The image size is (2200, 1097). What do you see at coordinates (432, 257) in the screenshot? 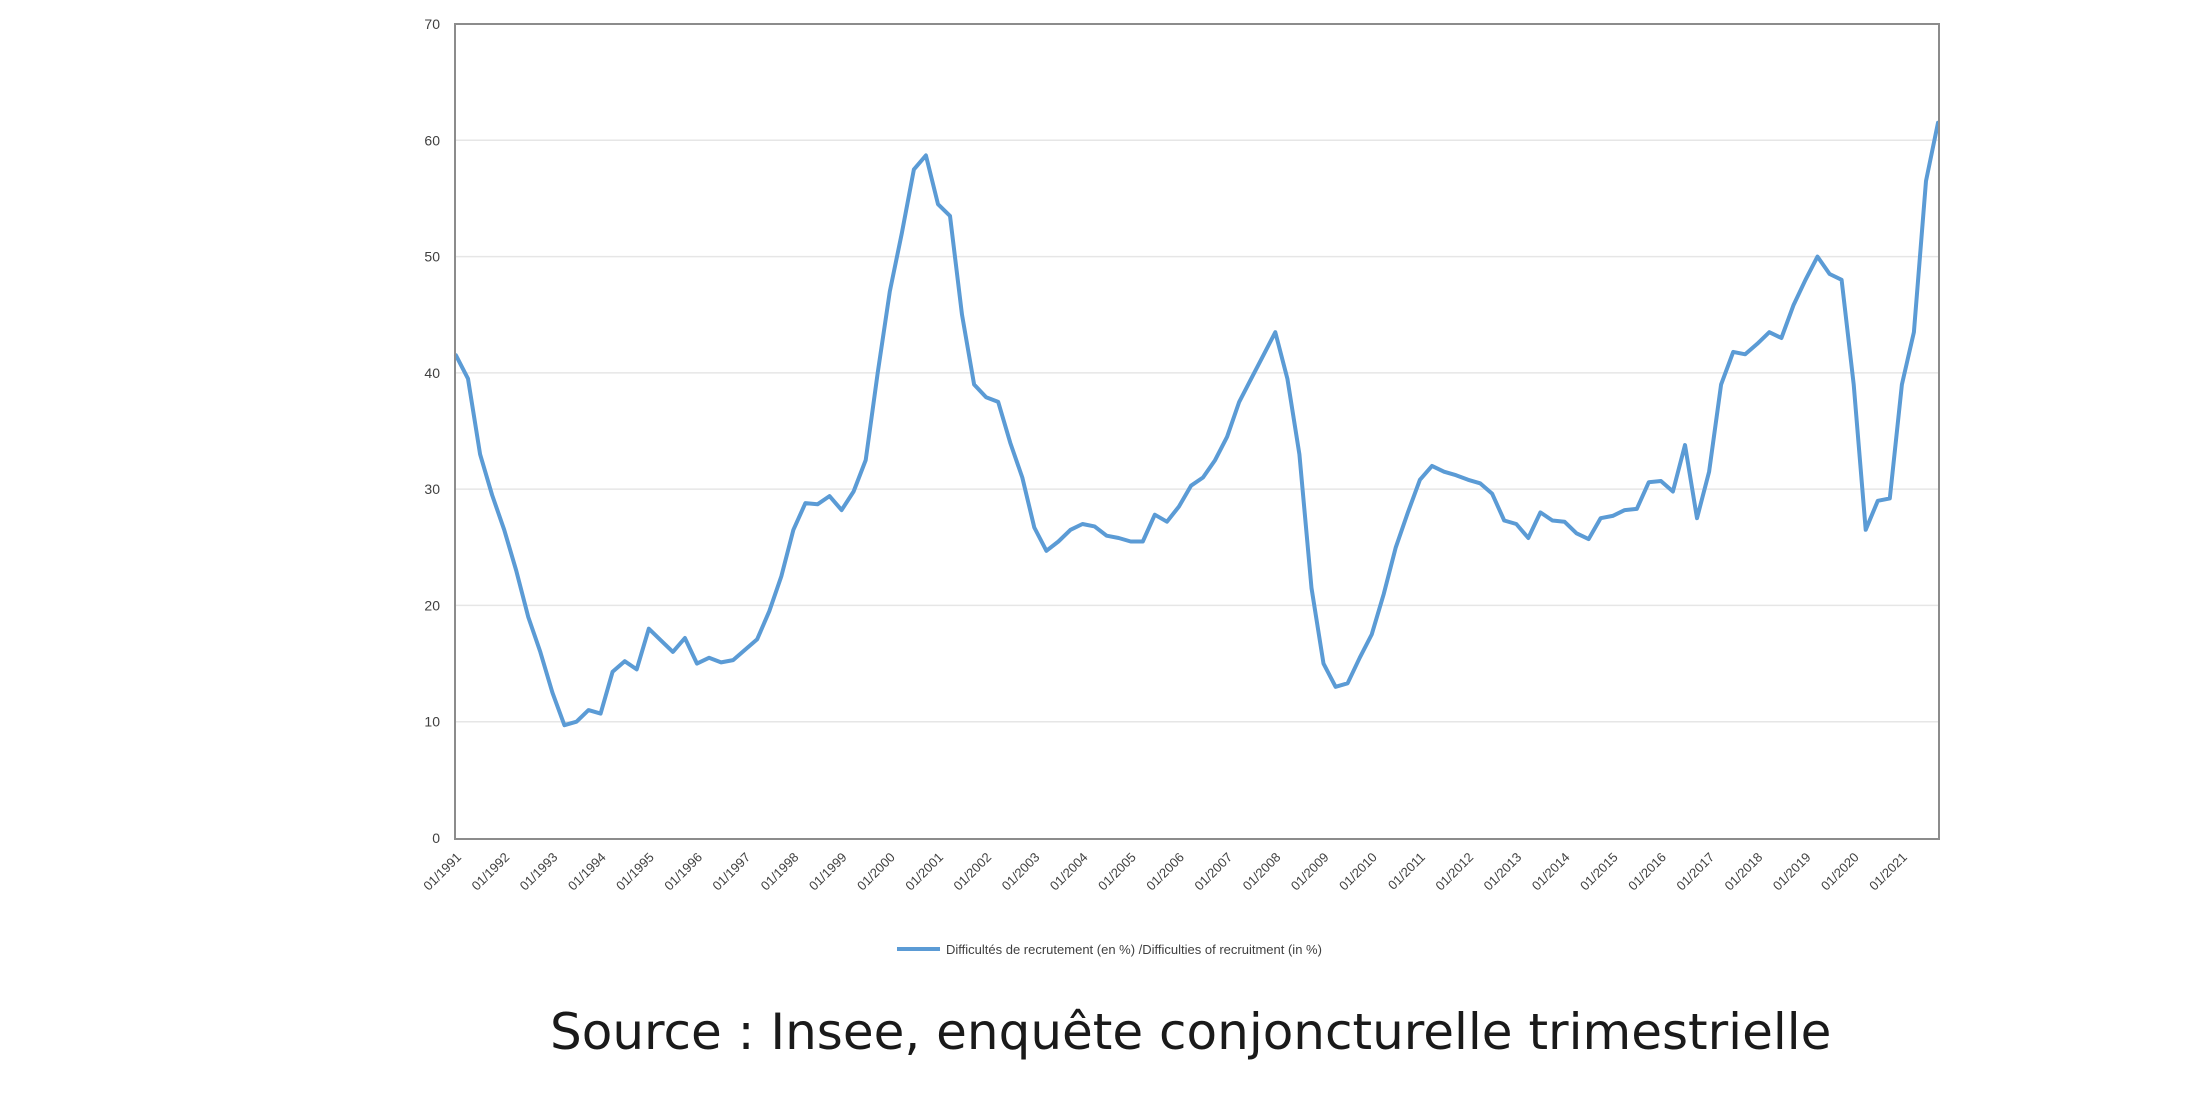
I see `y-tick-label: 50` at bounding box center [432, 257].